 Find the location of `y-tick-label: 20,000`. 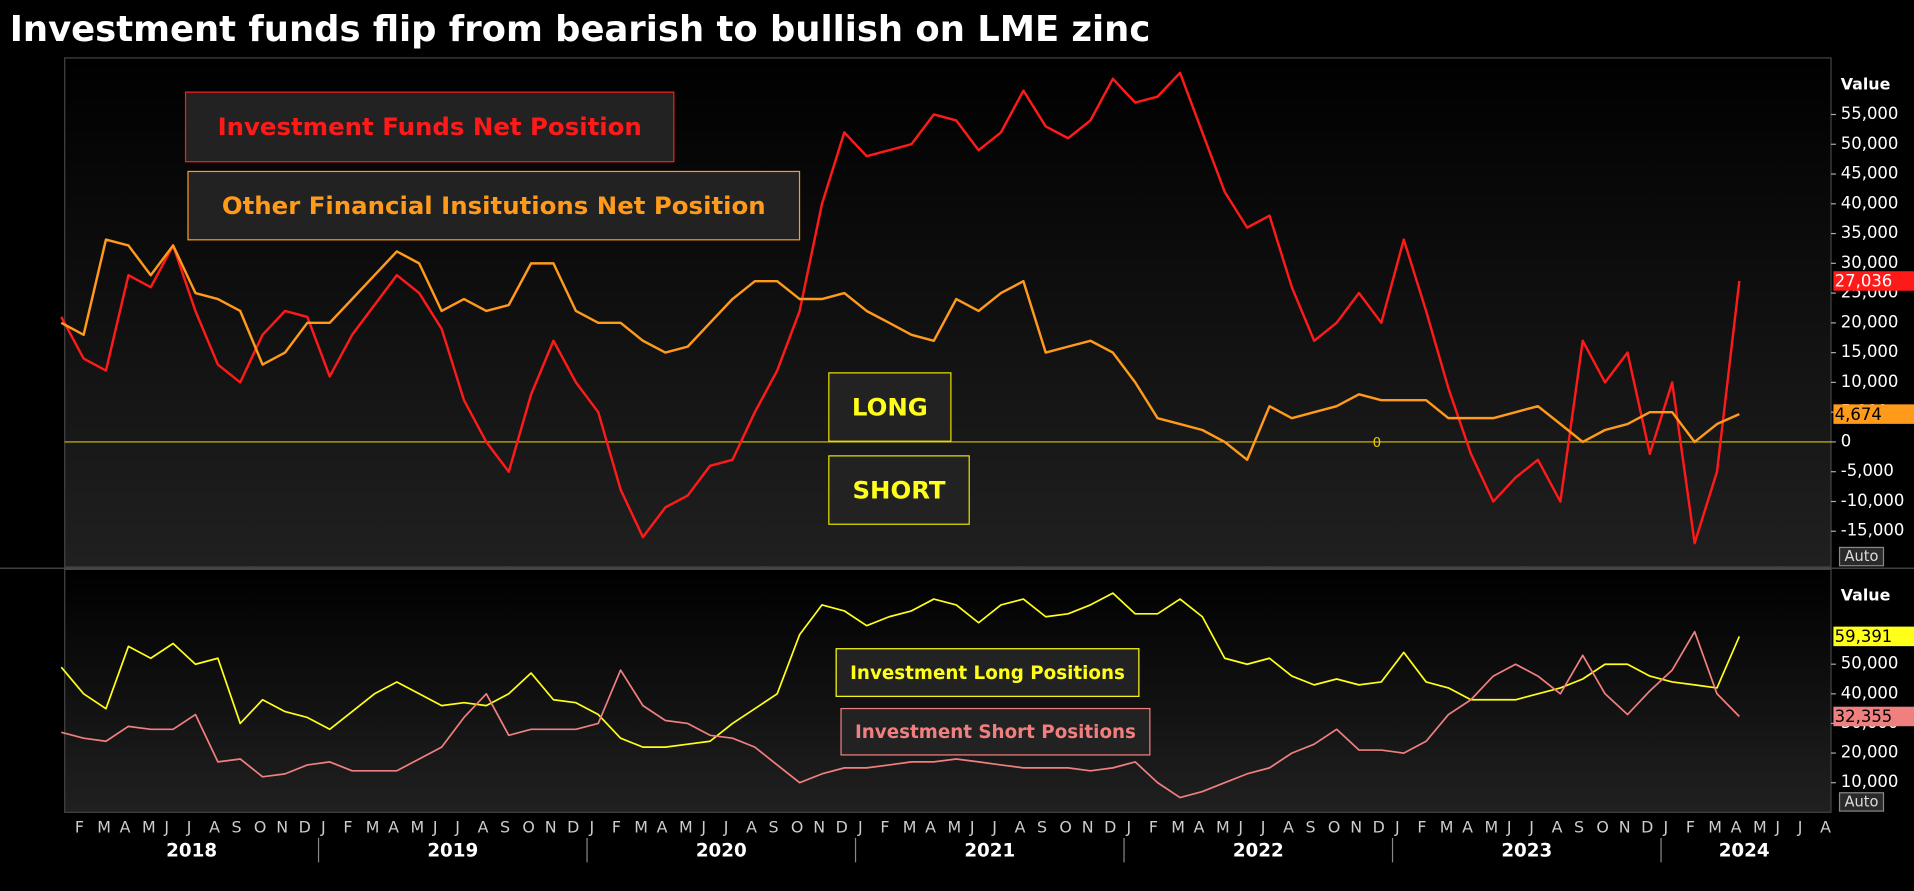

y-tick-label: 20,000 is located at coordinates (1870, 752).